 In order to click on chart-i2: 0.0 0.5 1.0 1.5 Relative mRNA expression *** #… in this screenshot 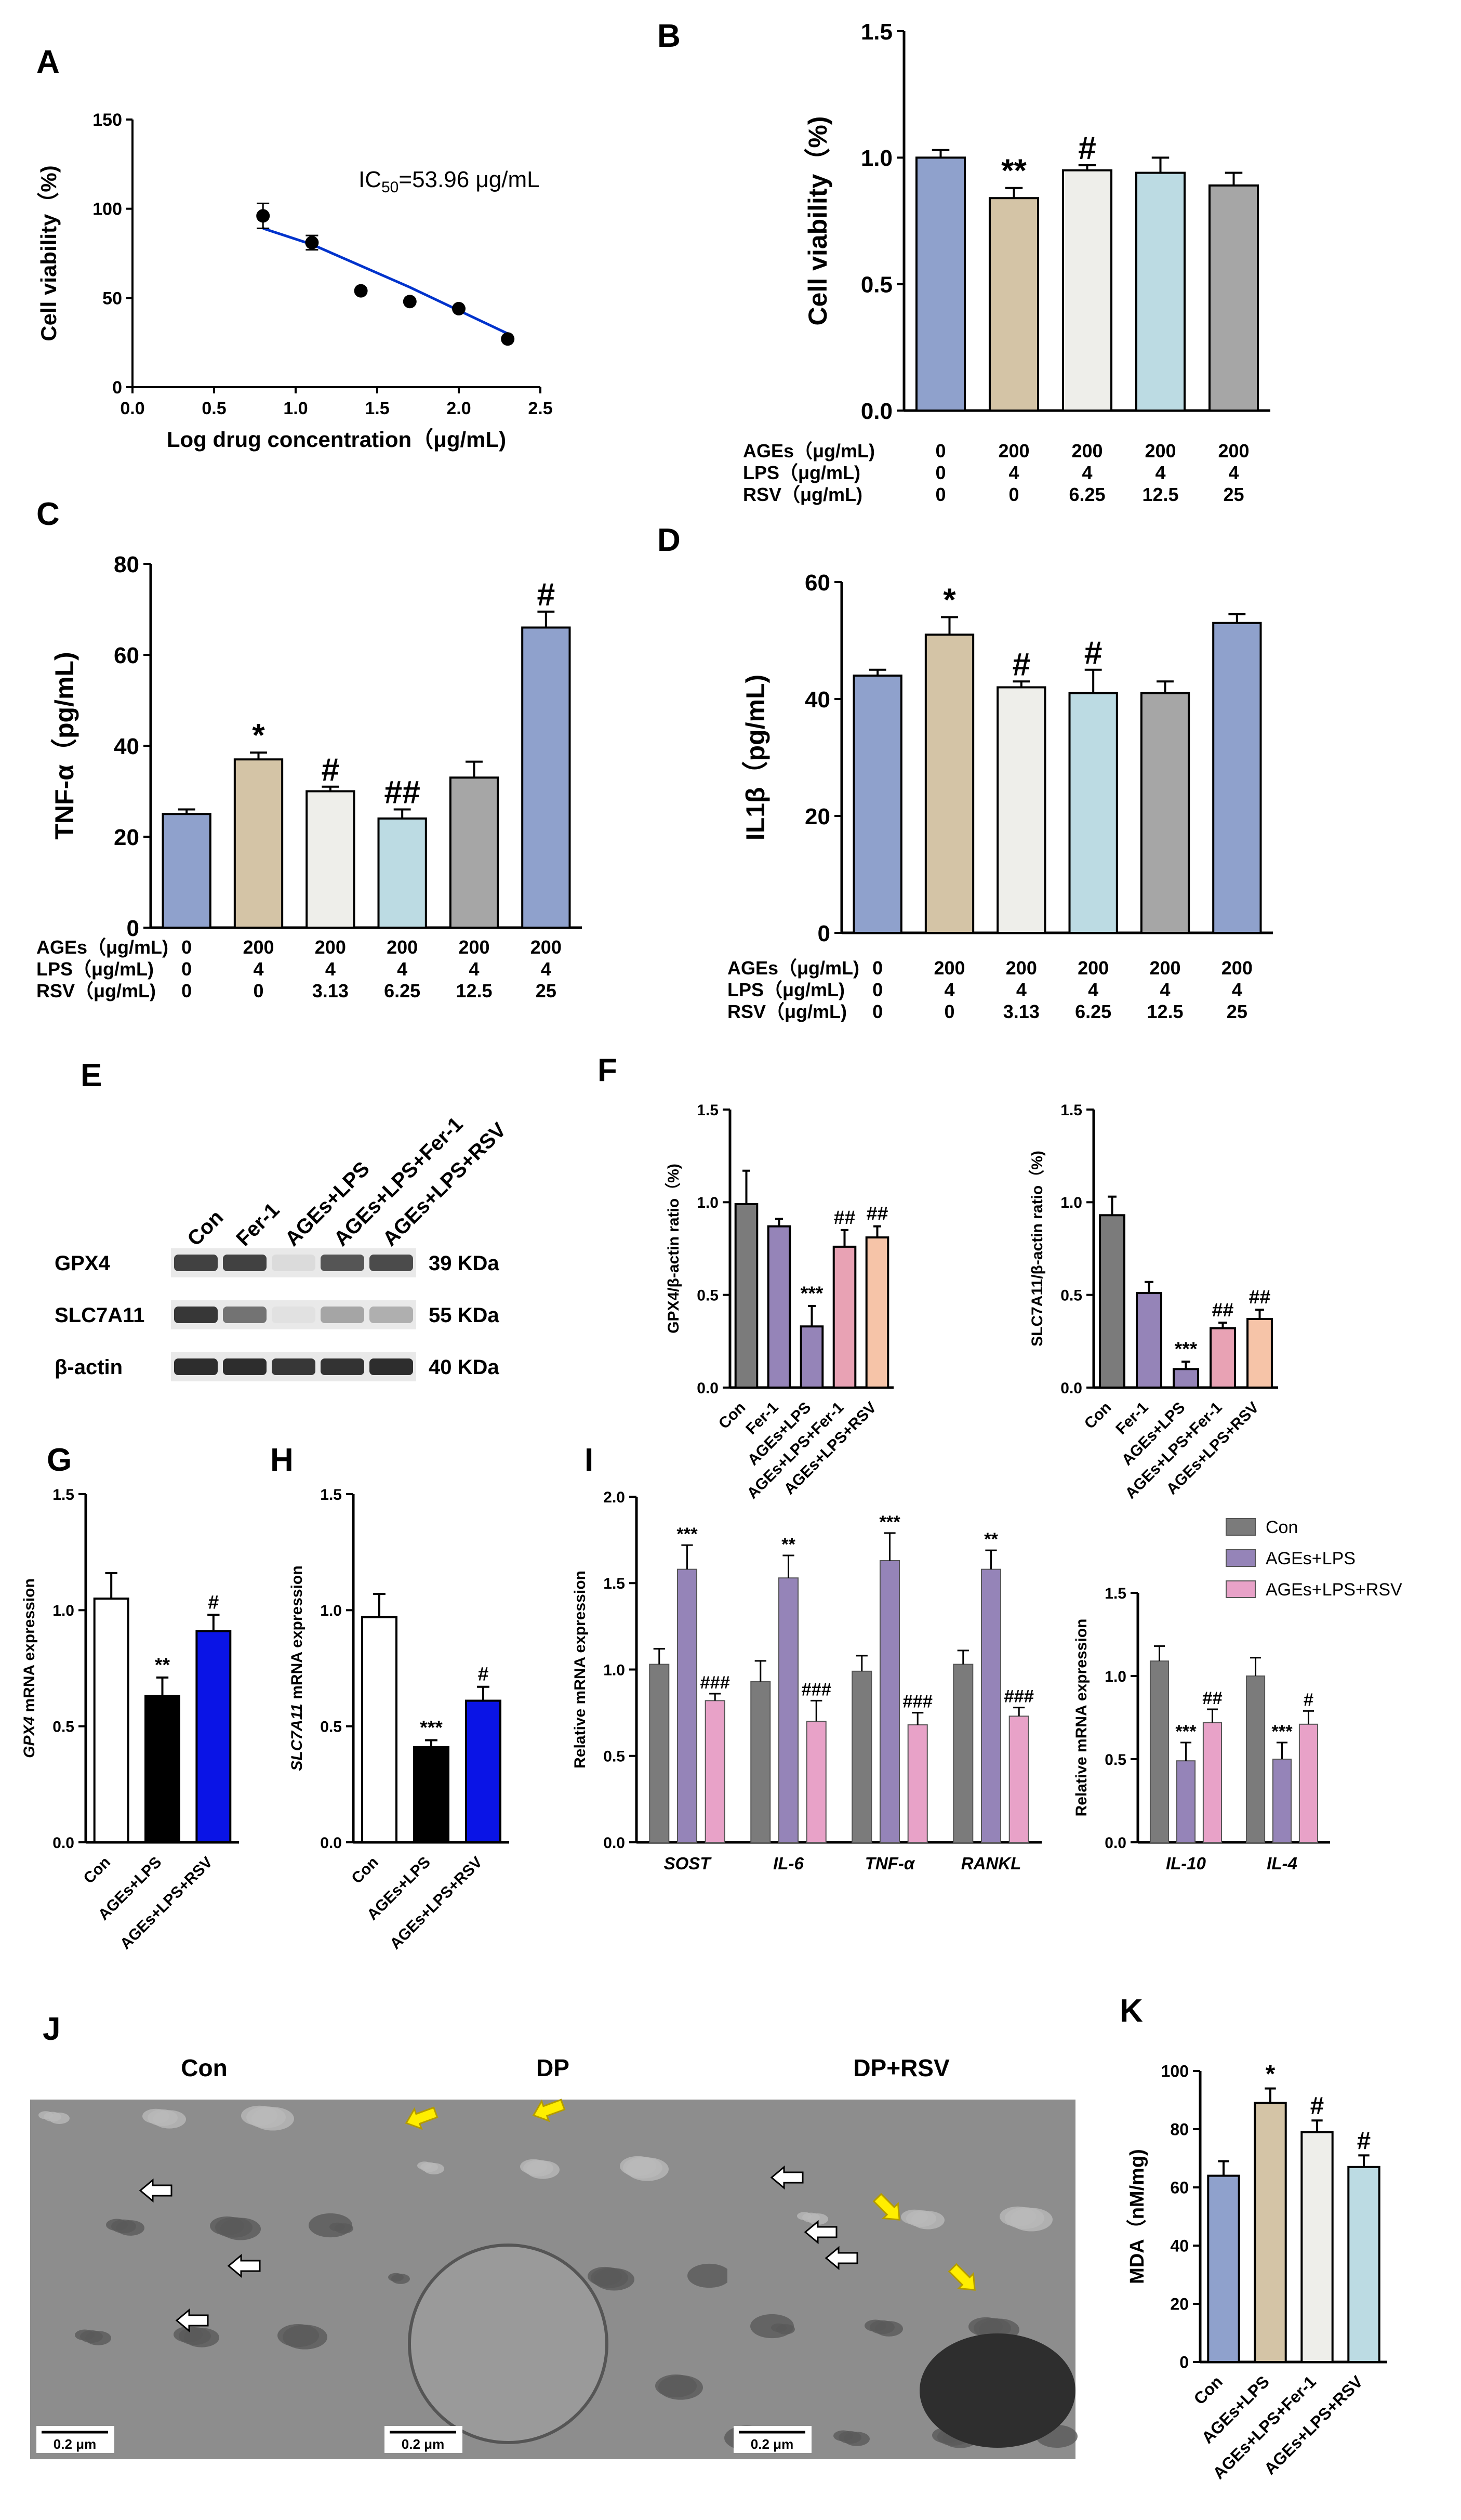, I will do `click(1238, 1695)`.